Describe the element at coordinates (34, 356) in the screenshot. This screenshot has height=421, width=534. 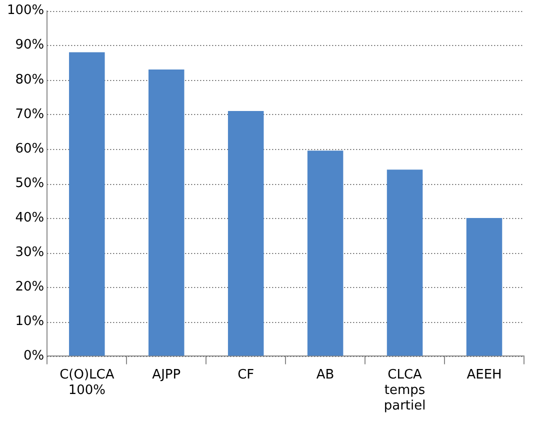
I see `y-tick-label: 0%` at that location.